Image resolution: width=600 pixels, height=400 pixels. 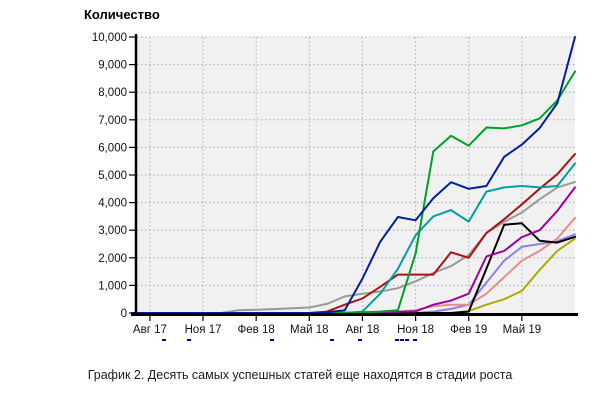 What do you see at coordinates (112, 259) in the screenshot?
I see `y-axis-tick-label: 2,000` at bounding box center [112, 259].